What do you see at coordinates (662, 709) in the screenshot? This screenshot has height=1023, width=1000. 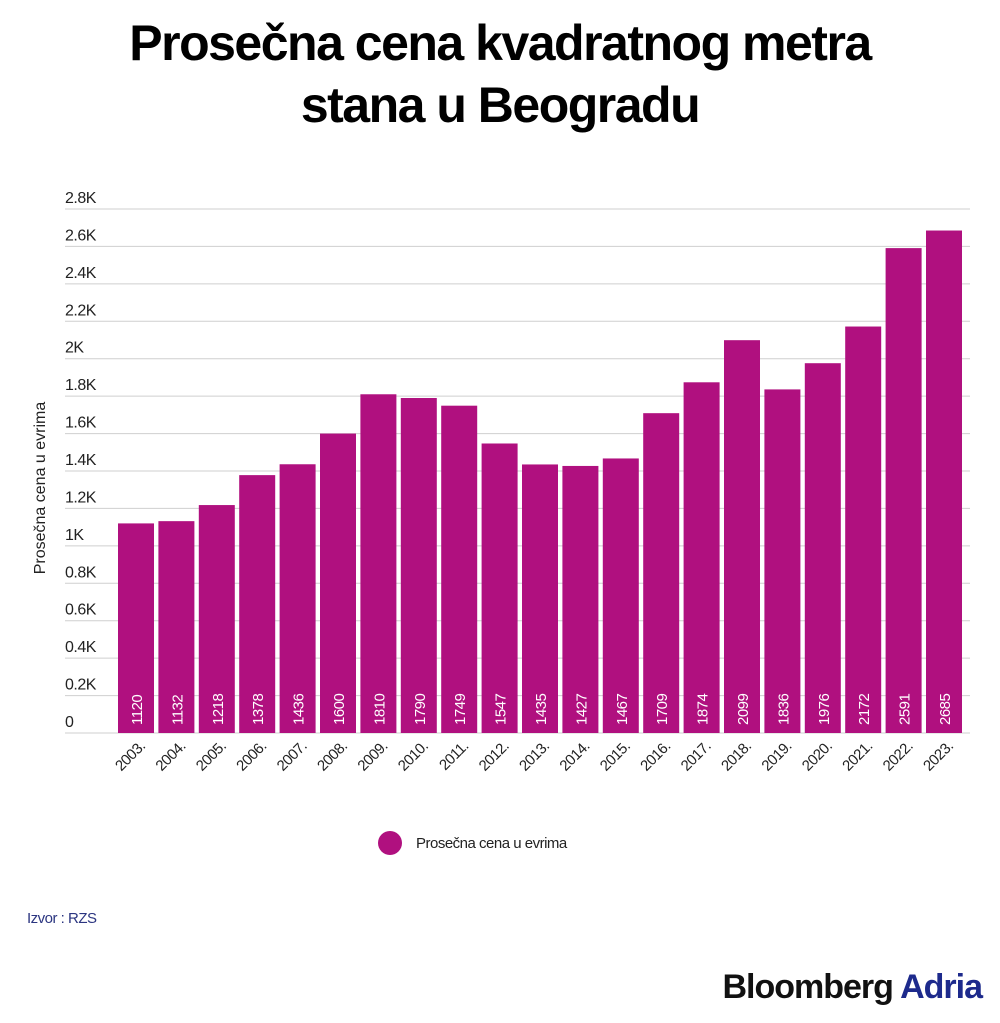 I see `bar-value-label: 1709` at bounding box center [662, 709].